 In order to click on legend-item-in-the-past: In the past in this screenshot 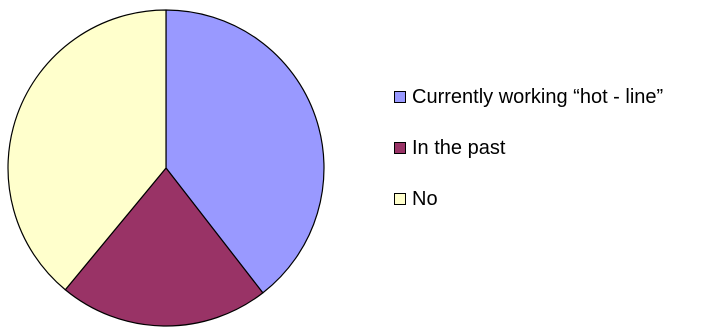, I will do `click(528, 148)`.